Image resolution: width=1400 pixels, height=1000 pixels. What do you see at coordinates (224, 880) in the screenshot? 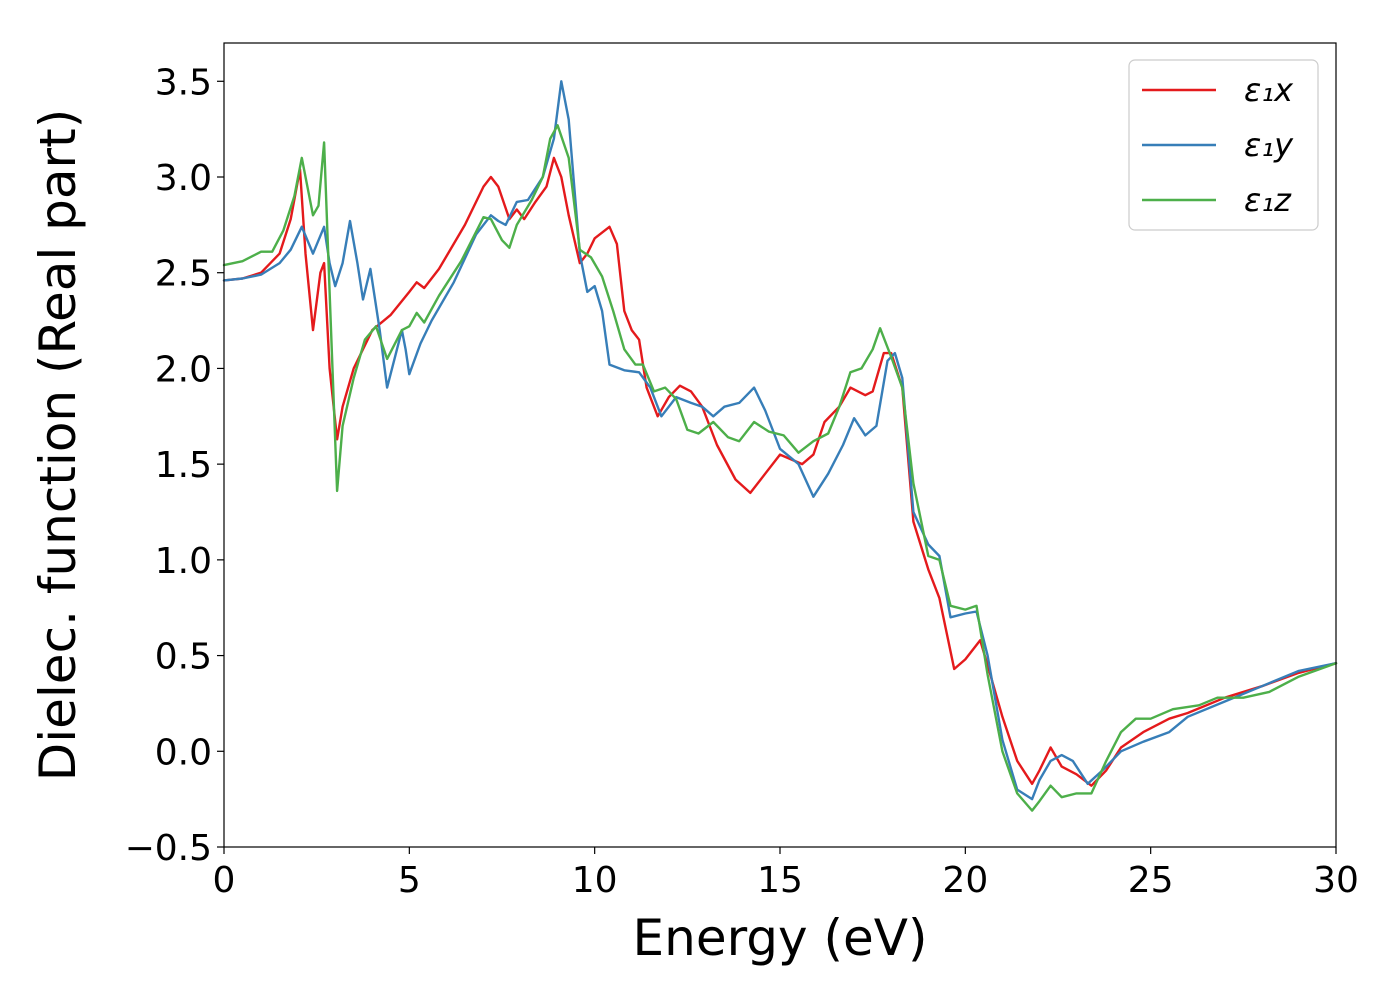
I see `x-tick-label: 0` at bounding box center [224, 880].